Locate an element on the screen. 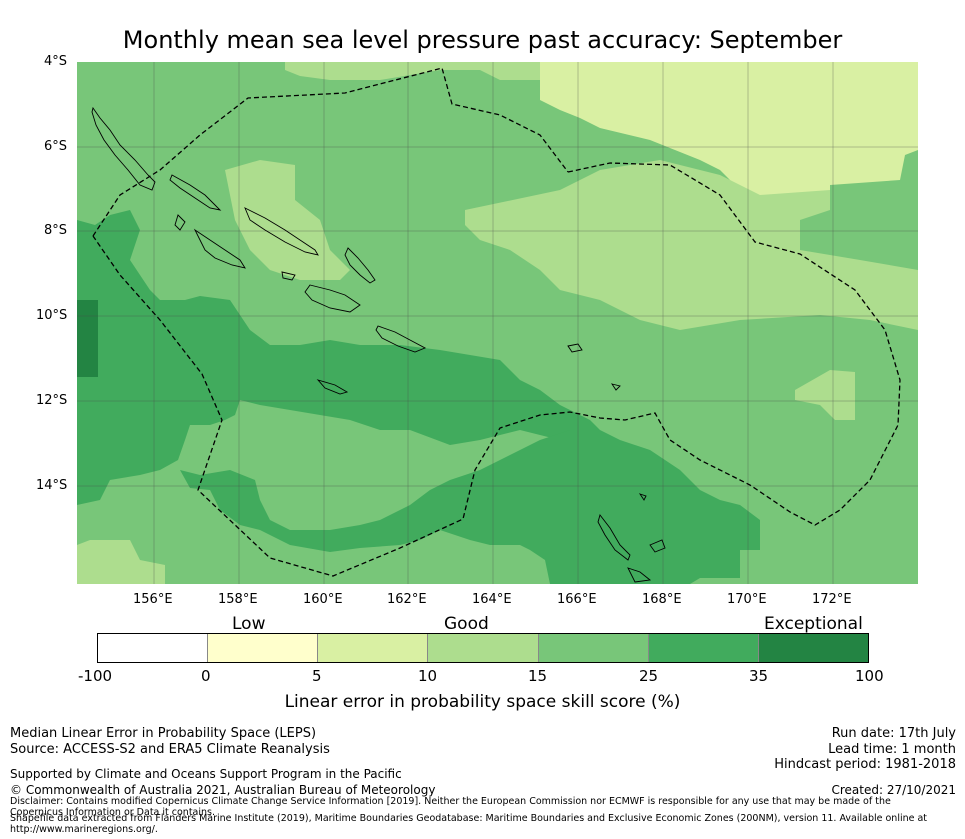 The height and width of the screenshot is (839, 965). colorbar-category-exceptional: Exceptional is located at coordinates (813, 624).